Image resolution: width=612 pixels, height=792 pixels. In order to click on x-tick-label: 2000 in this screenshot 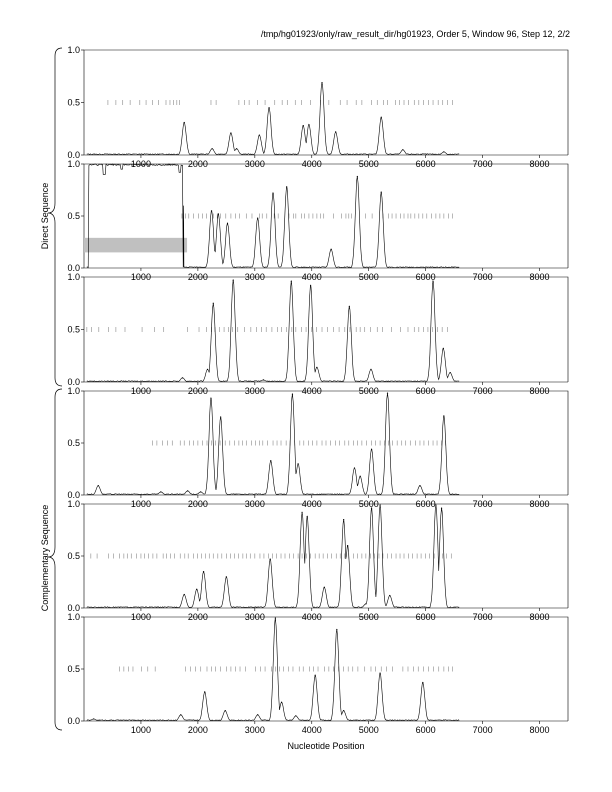, I will do `click(198, 730)`.